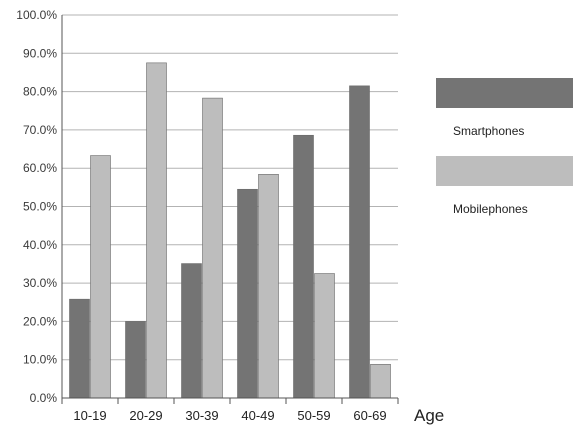 The image size is (573, 428). I want to click on x-tick-label: 40-49, so click(257, 415).